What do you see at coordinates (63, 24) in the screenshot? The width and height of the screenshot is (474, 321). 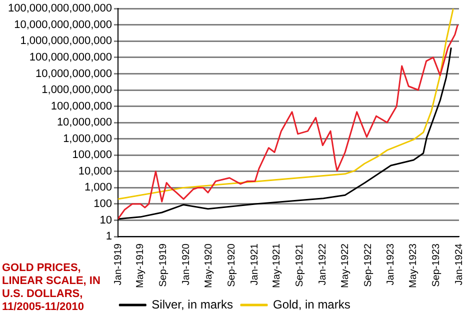 I see `y-tick-label: 10,000,000,000,000` at bounding box center [63, 24].